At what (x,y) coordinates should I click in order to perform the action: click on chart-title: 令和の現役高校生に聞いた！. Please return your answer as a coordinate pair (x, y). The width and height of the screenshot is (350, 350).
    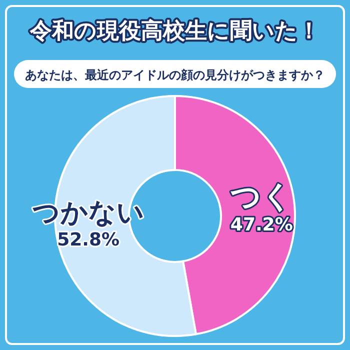
    Looking at the image, I should click on (174, 31).